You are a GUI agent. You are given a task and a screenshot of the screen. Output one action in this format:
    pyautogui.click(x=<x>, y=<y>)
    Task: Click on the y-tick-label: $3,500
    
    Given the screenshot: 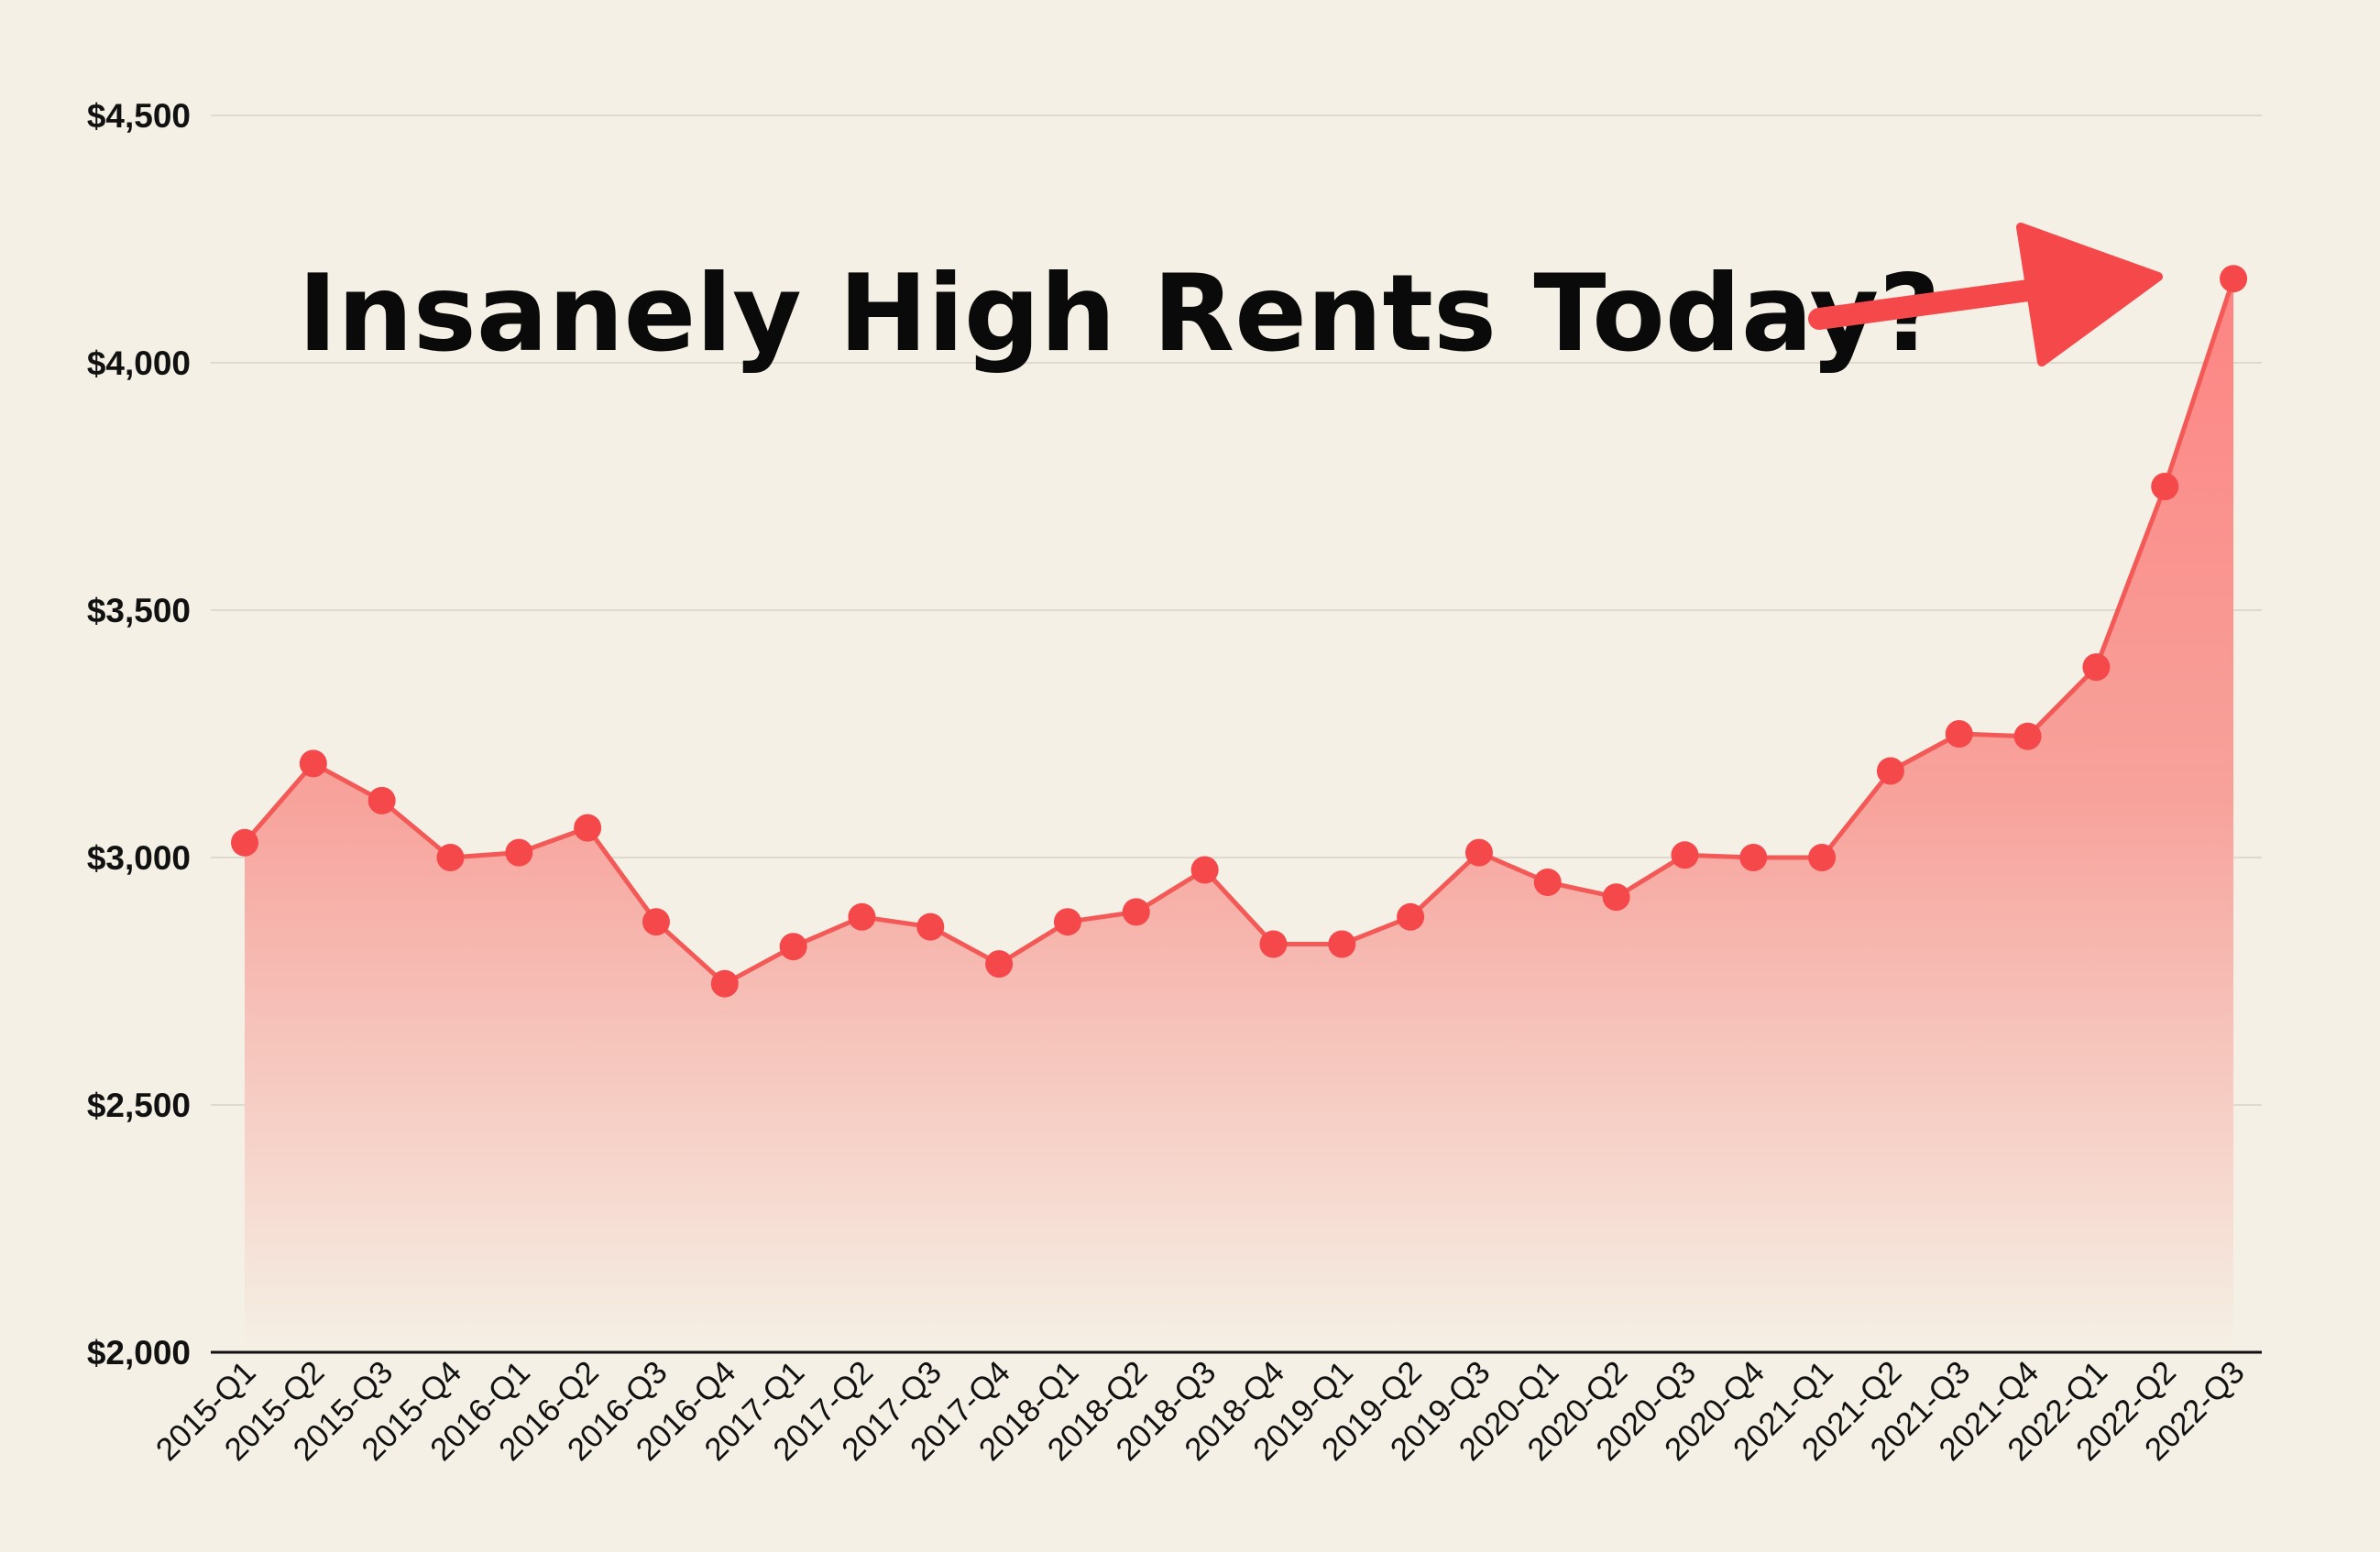 What is the action you would take?
    pyautogui.click(x=139, y=610)
    